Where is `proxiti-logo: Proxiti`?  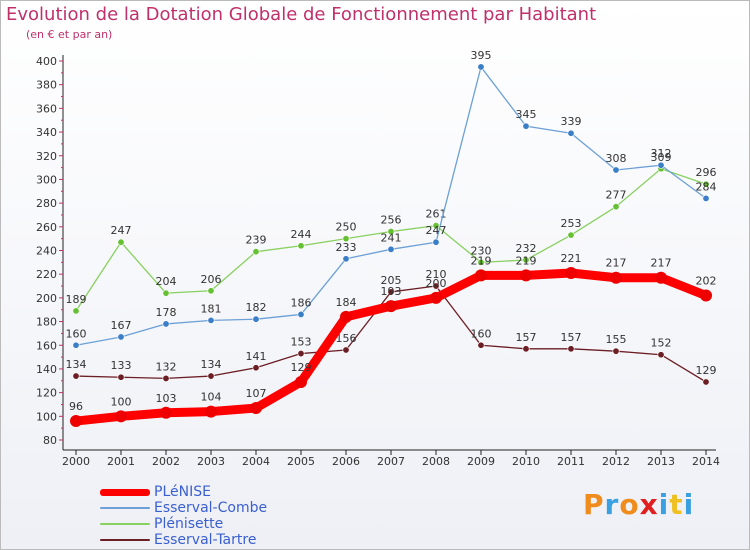
proxiti-logo: Proxiti is located at coordinates (638, 504).